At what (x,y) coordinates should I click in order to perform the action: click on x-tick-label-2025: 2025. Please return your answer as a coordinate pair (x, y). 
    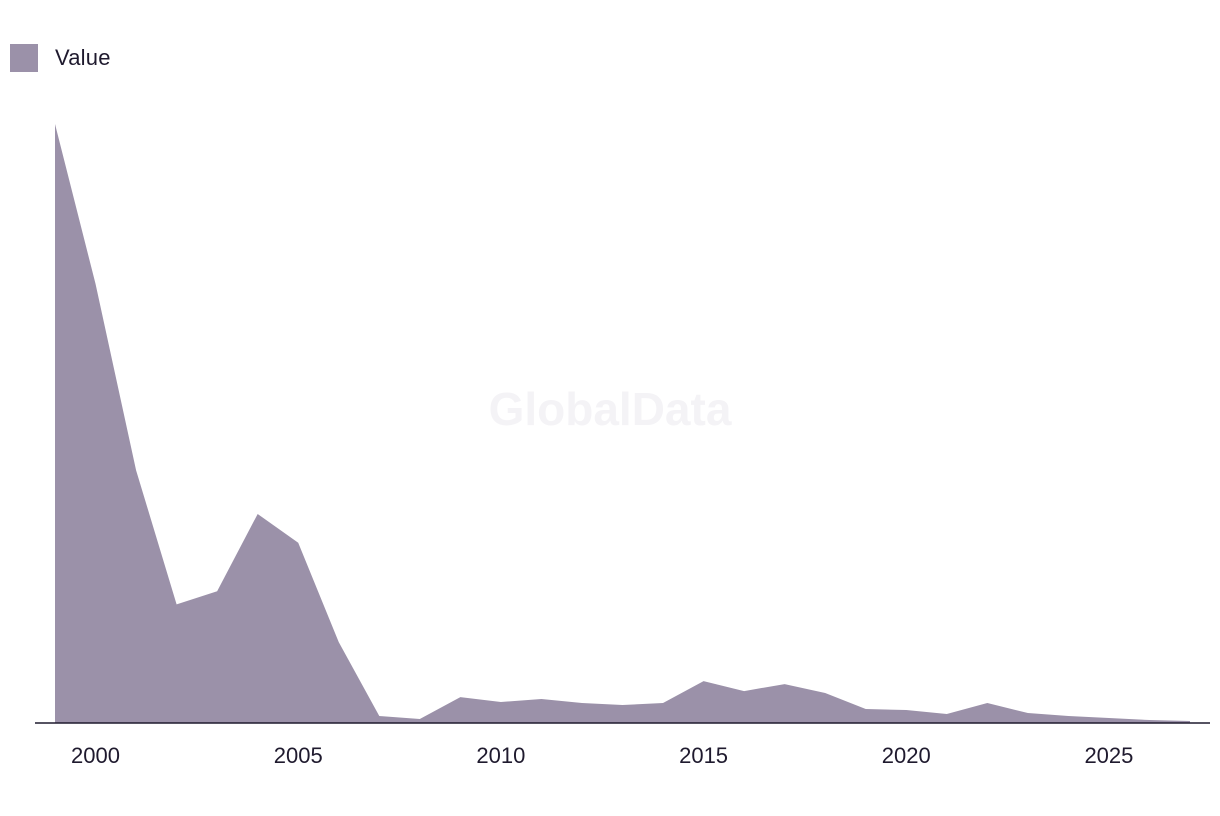
    Looking at the image, I should click on (1108, 755).